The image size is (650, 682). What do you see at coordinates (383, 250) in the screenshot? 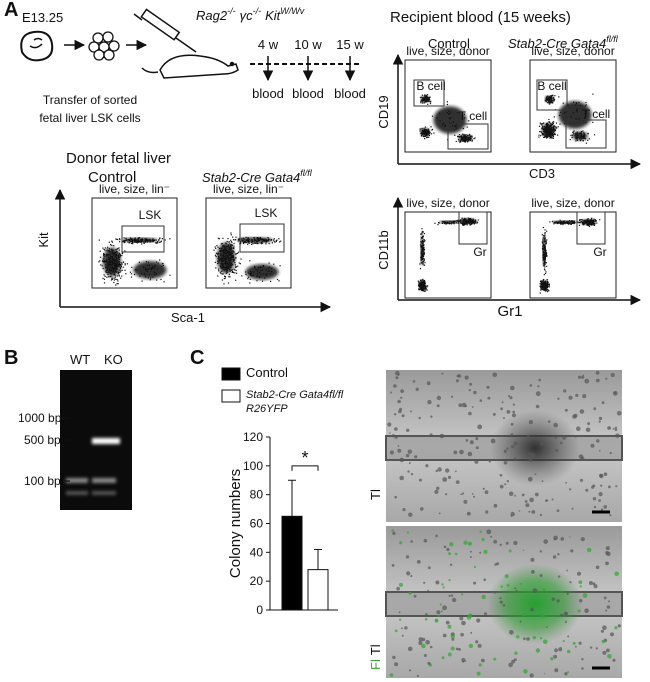
I see `axis-label: CD11b` at bounding box center [383, 250].